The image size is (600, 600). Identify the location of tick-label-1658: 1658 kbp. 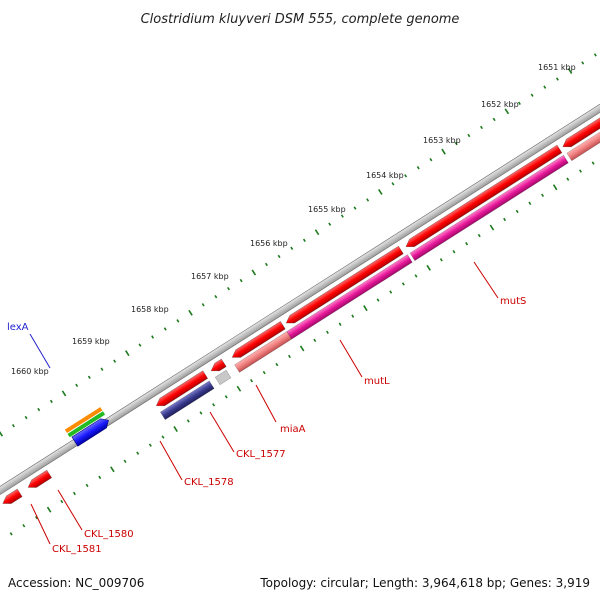
(150, 309).